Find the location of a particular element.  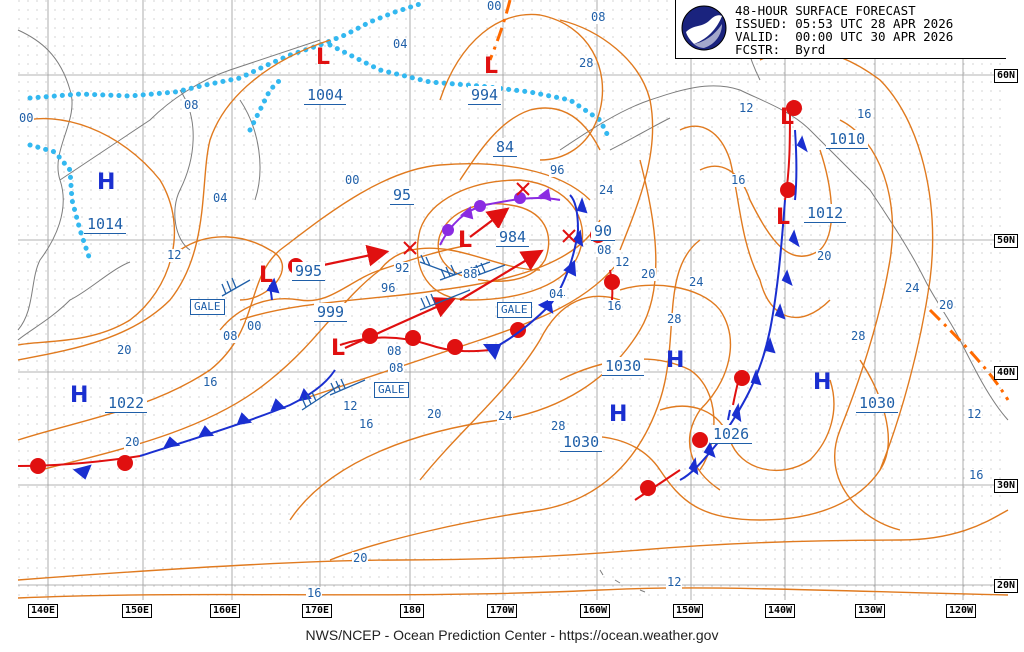

high-pressure-value: 1022 is located at coordinates (126, 403).